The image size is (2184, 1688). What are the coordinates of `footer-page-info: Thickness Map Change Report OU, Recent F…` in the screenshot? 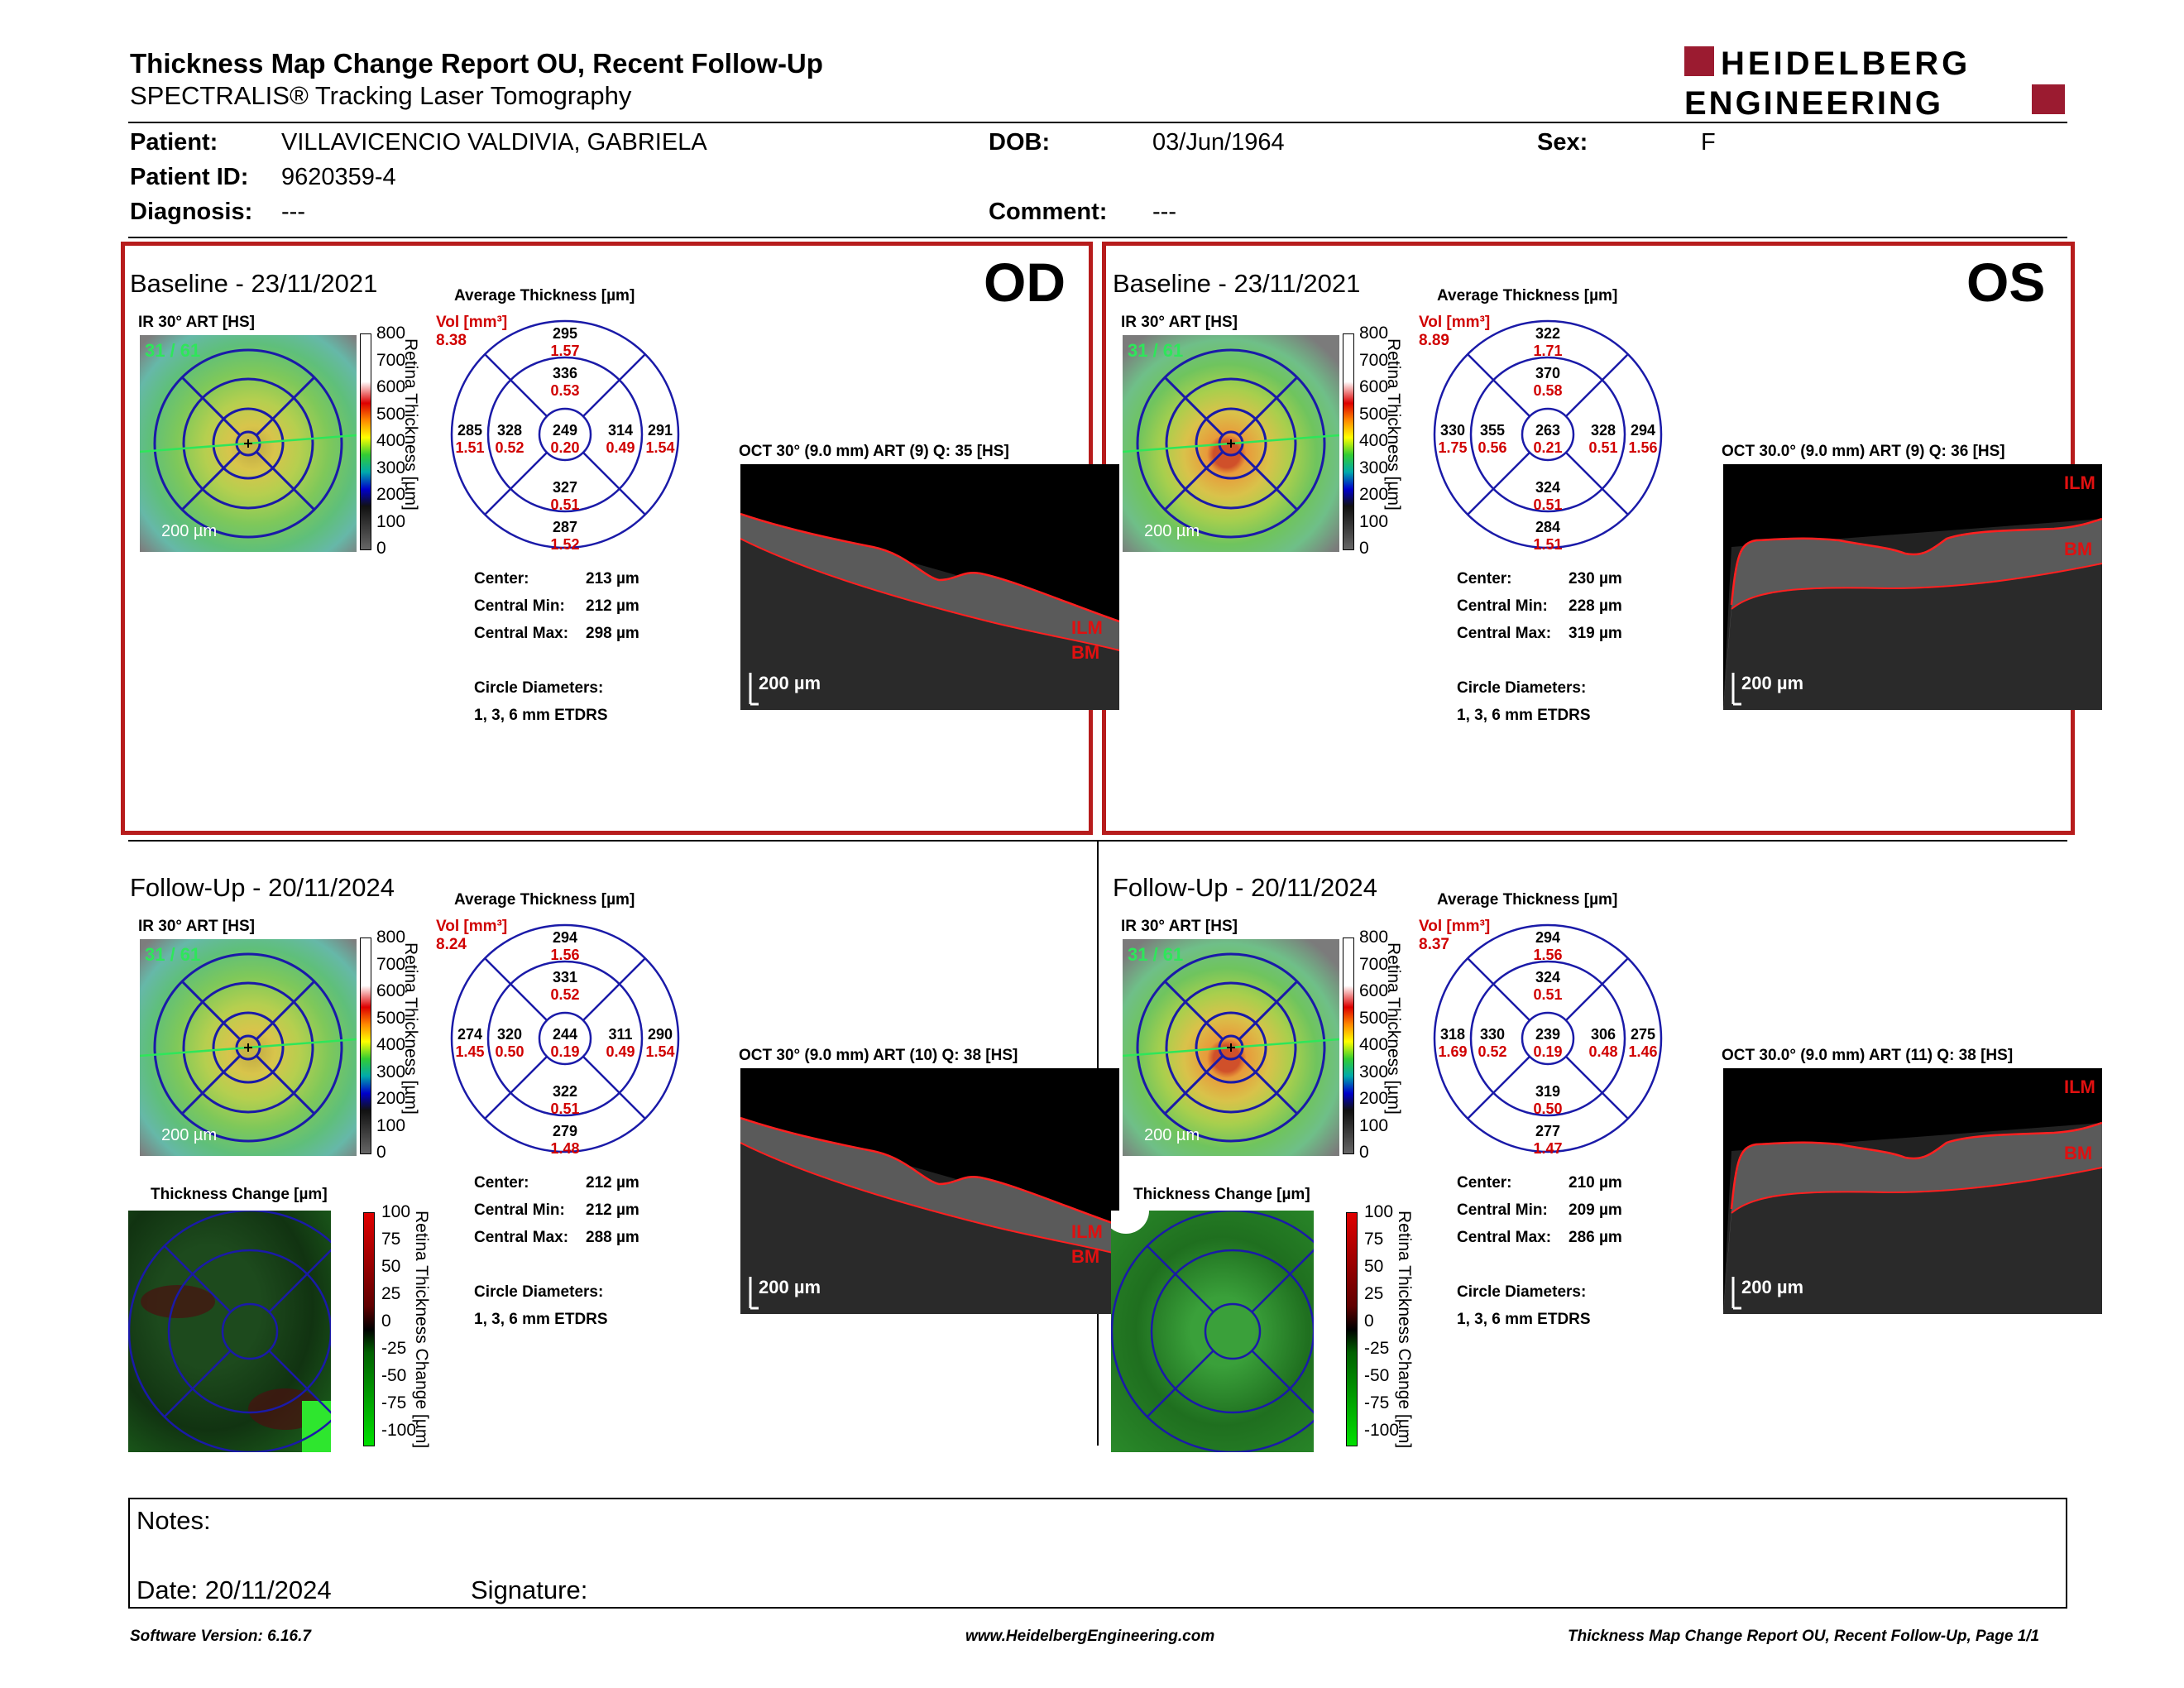 It's located at (1804, 1636).